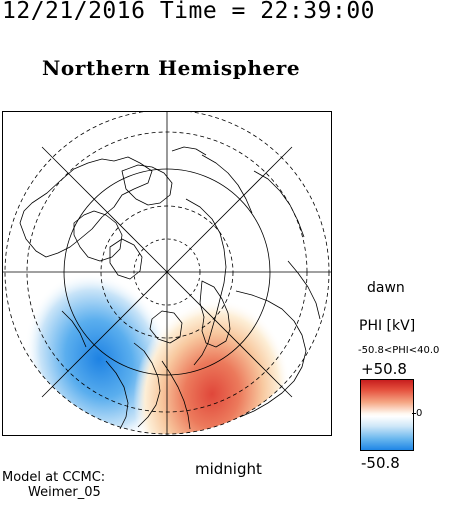  Describe the element at coordinates (189, 12) in the screenshot. I see `timestamp-header: 12/21/2016 Time = 22:39:00` at that location.